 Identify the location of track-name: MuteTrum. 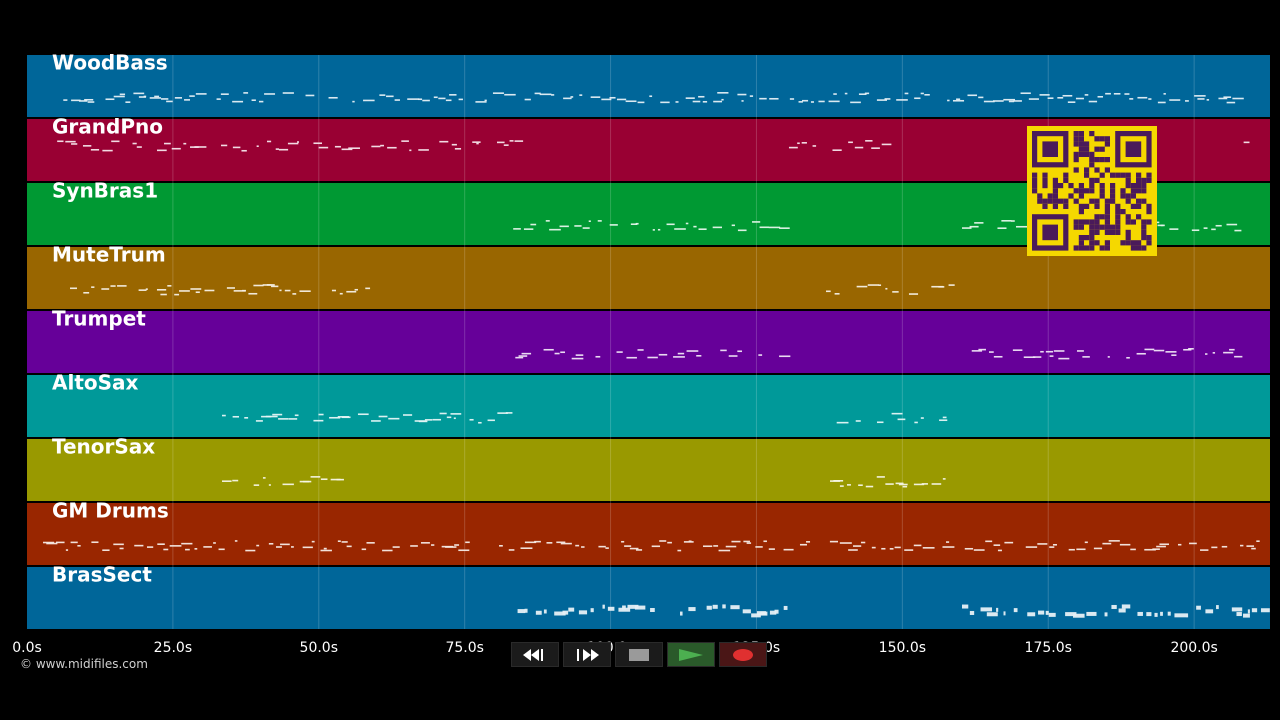
(109, 255).